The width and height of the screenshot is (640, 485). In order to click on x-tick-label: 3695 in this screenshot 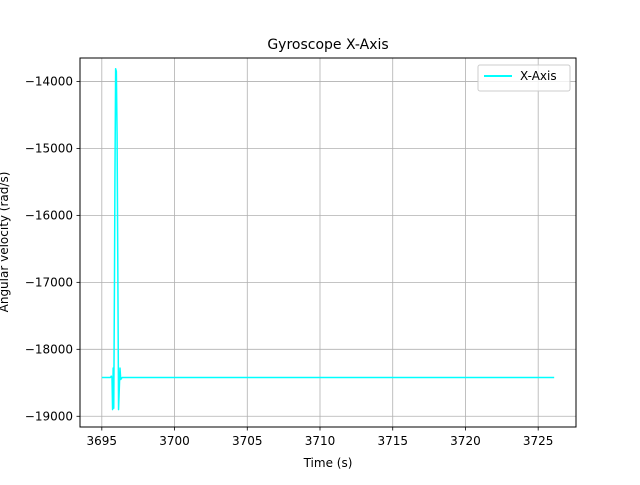, I will do `click(102, 441)`.